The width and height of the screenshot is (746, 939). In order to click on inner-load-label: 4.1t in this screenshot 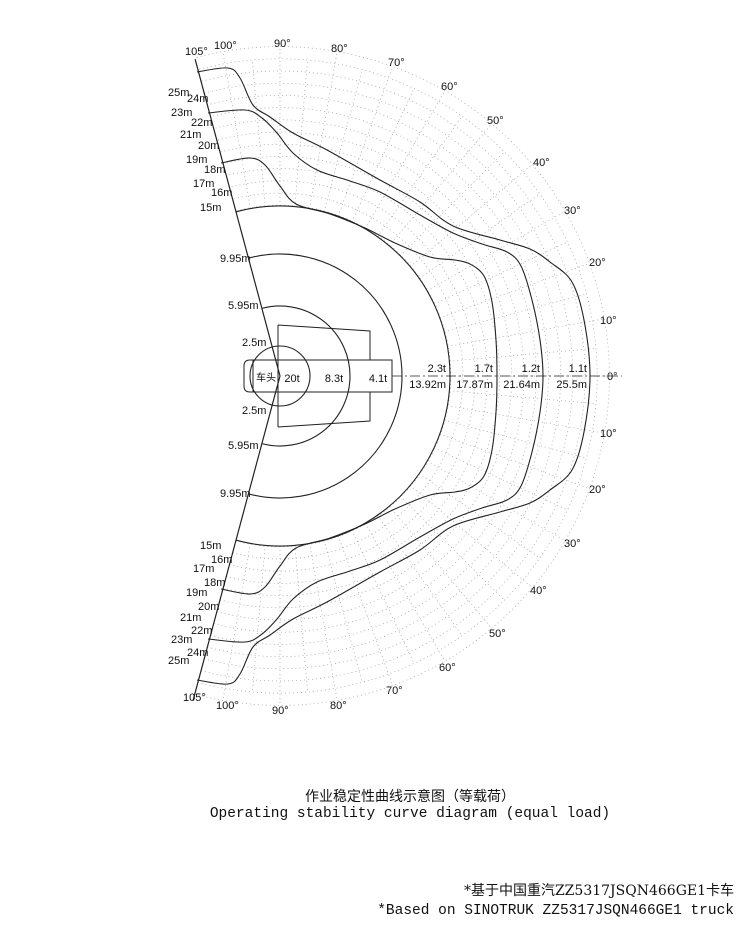, I will do `click(378, 379)`.